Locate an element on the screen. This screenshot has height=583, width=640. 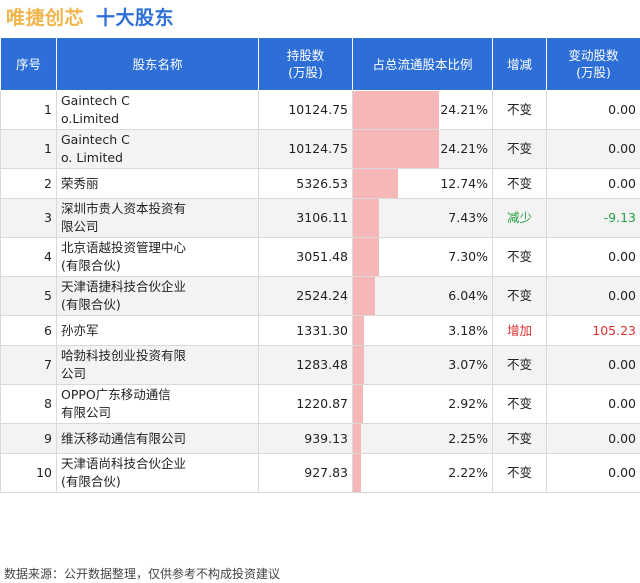
table-row: 2 荣秀丽 5326.53 12.74% 不变 0.00 is located at coordinates (320, 183).